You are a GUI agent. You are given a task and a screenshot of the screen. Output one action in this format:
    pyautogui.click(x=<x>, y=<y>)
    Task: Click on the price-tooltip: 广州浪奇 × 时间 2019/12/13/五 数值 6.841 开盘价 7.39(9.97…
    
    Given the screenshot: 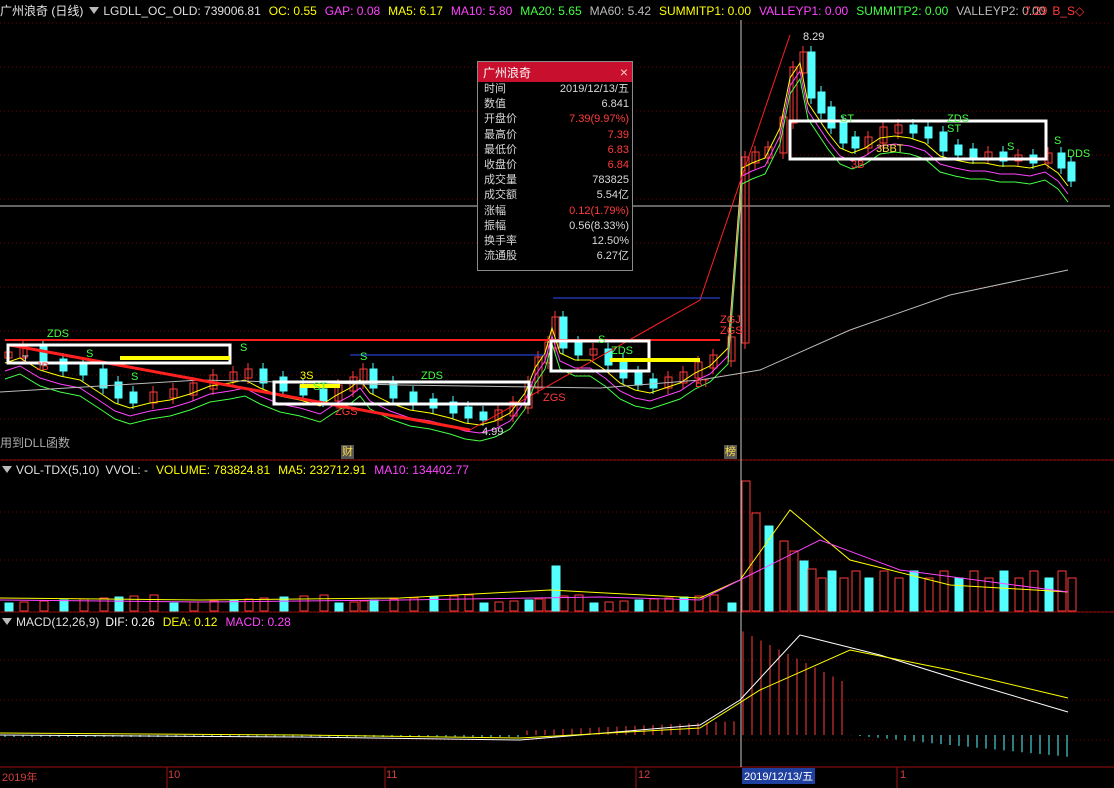 What is the action you would take?
    pyautogui.click(x=555, y=166)
    